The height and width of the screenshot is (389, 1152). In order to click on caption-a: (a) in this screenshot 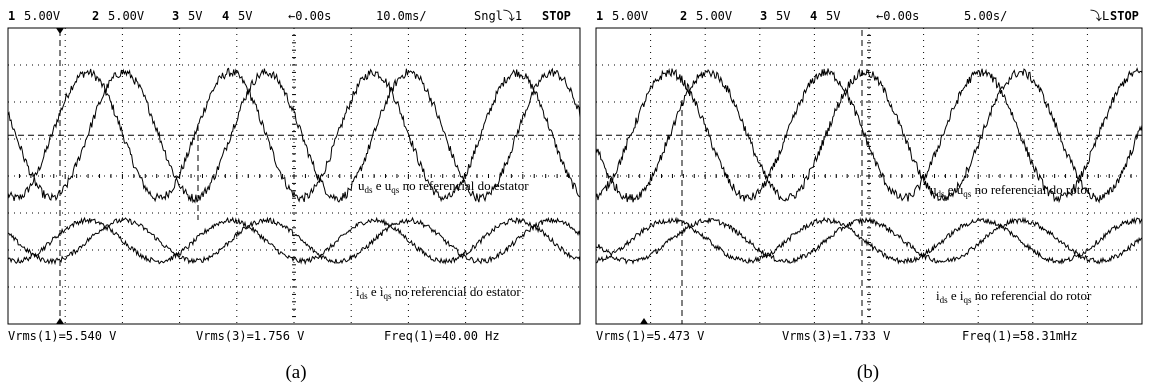, I will do `click(295, 372)`.